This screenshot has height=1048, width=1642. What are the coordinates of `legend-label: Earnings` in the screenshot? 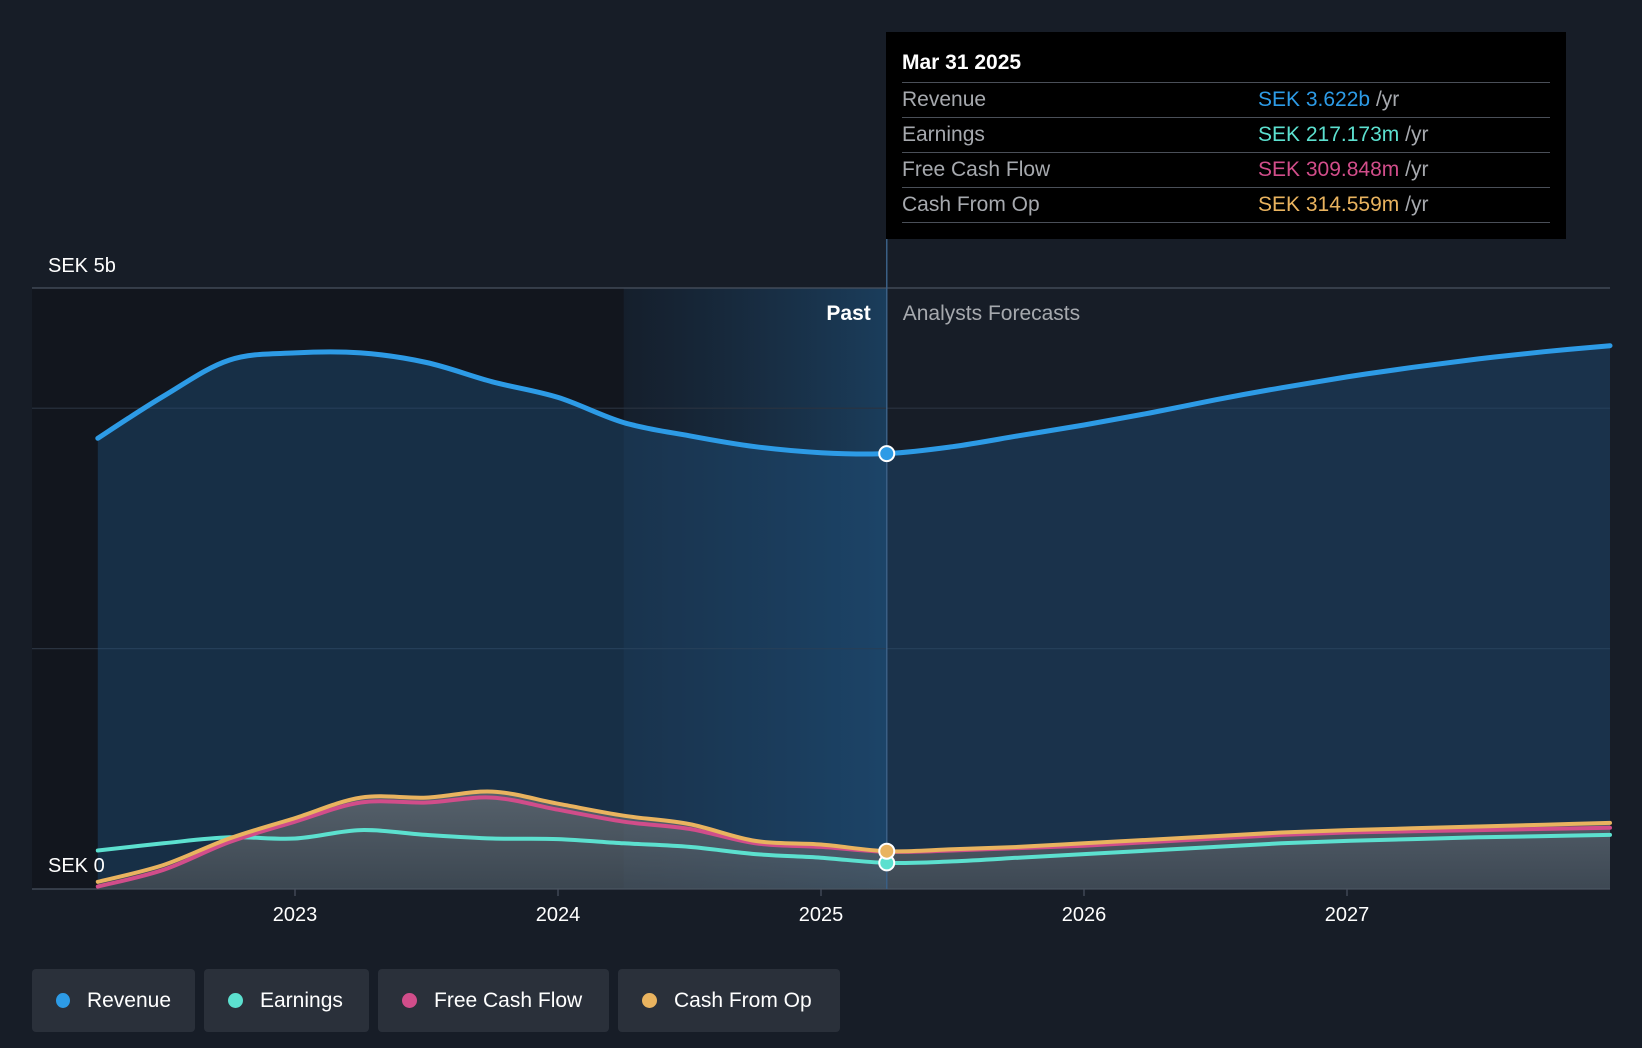 It's located at (301, 1000).